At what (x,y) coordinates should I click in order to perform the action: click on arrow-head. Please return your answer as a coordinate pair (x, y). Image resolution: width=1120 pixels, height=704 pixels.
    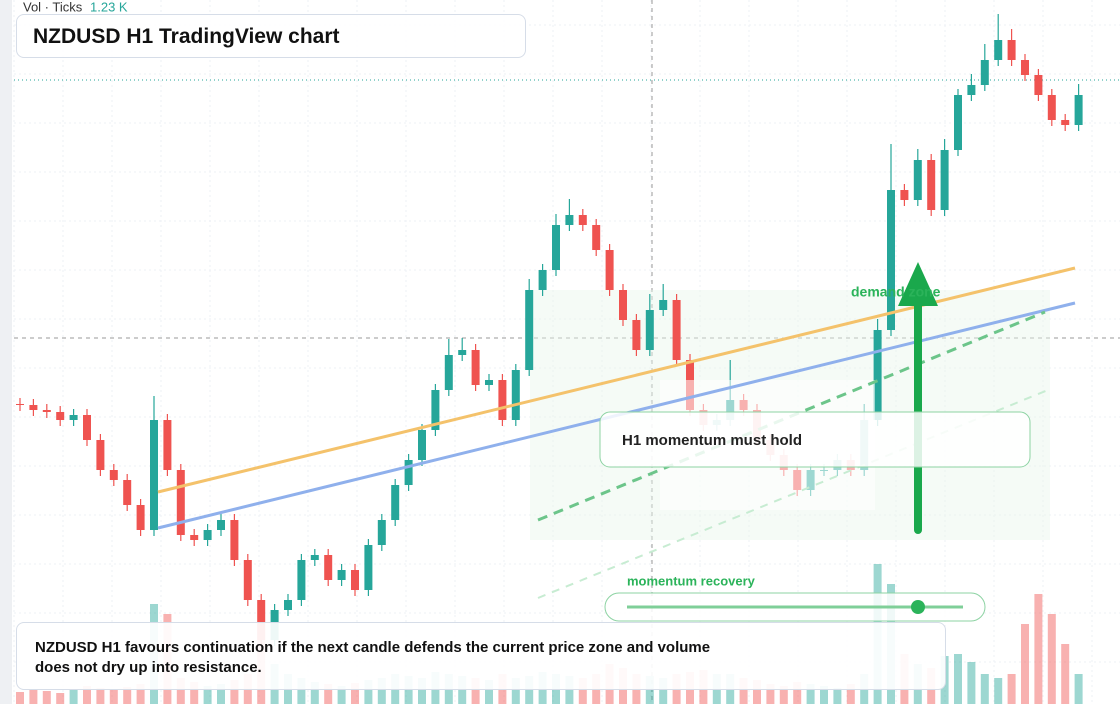
    Looking at the image, I should click on (918, 284).